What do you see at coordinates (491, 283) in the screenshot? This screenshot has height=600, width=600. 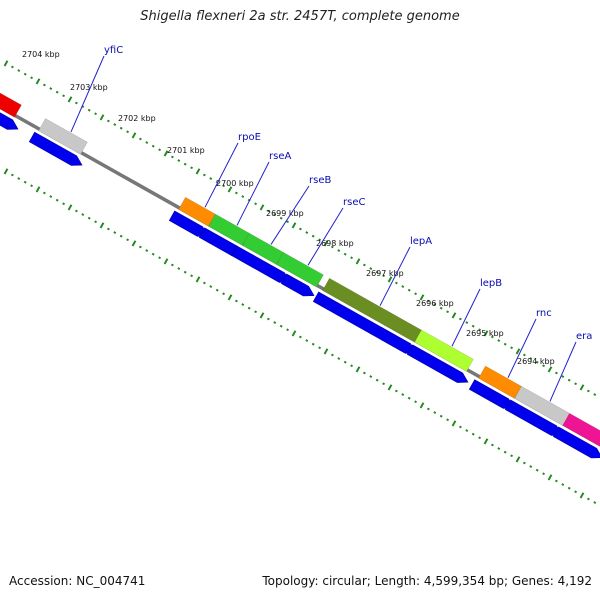 I see `gene-label-lepB: lepB` at bounding box center [491, 283].